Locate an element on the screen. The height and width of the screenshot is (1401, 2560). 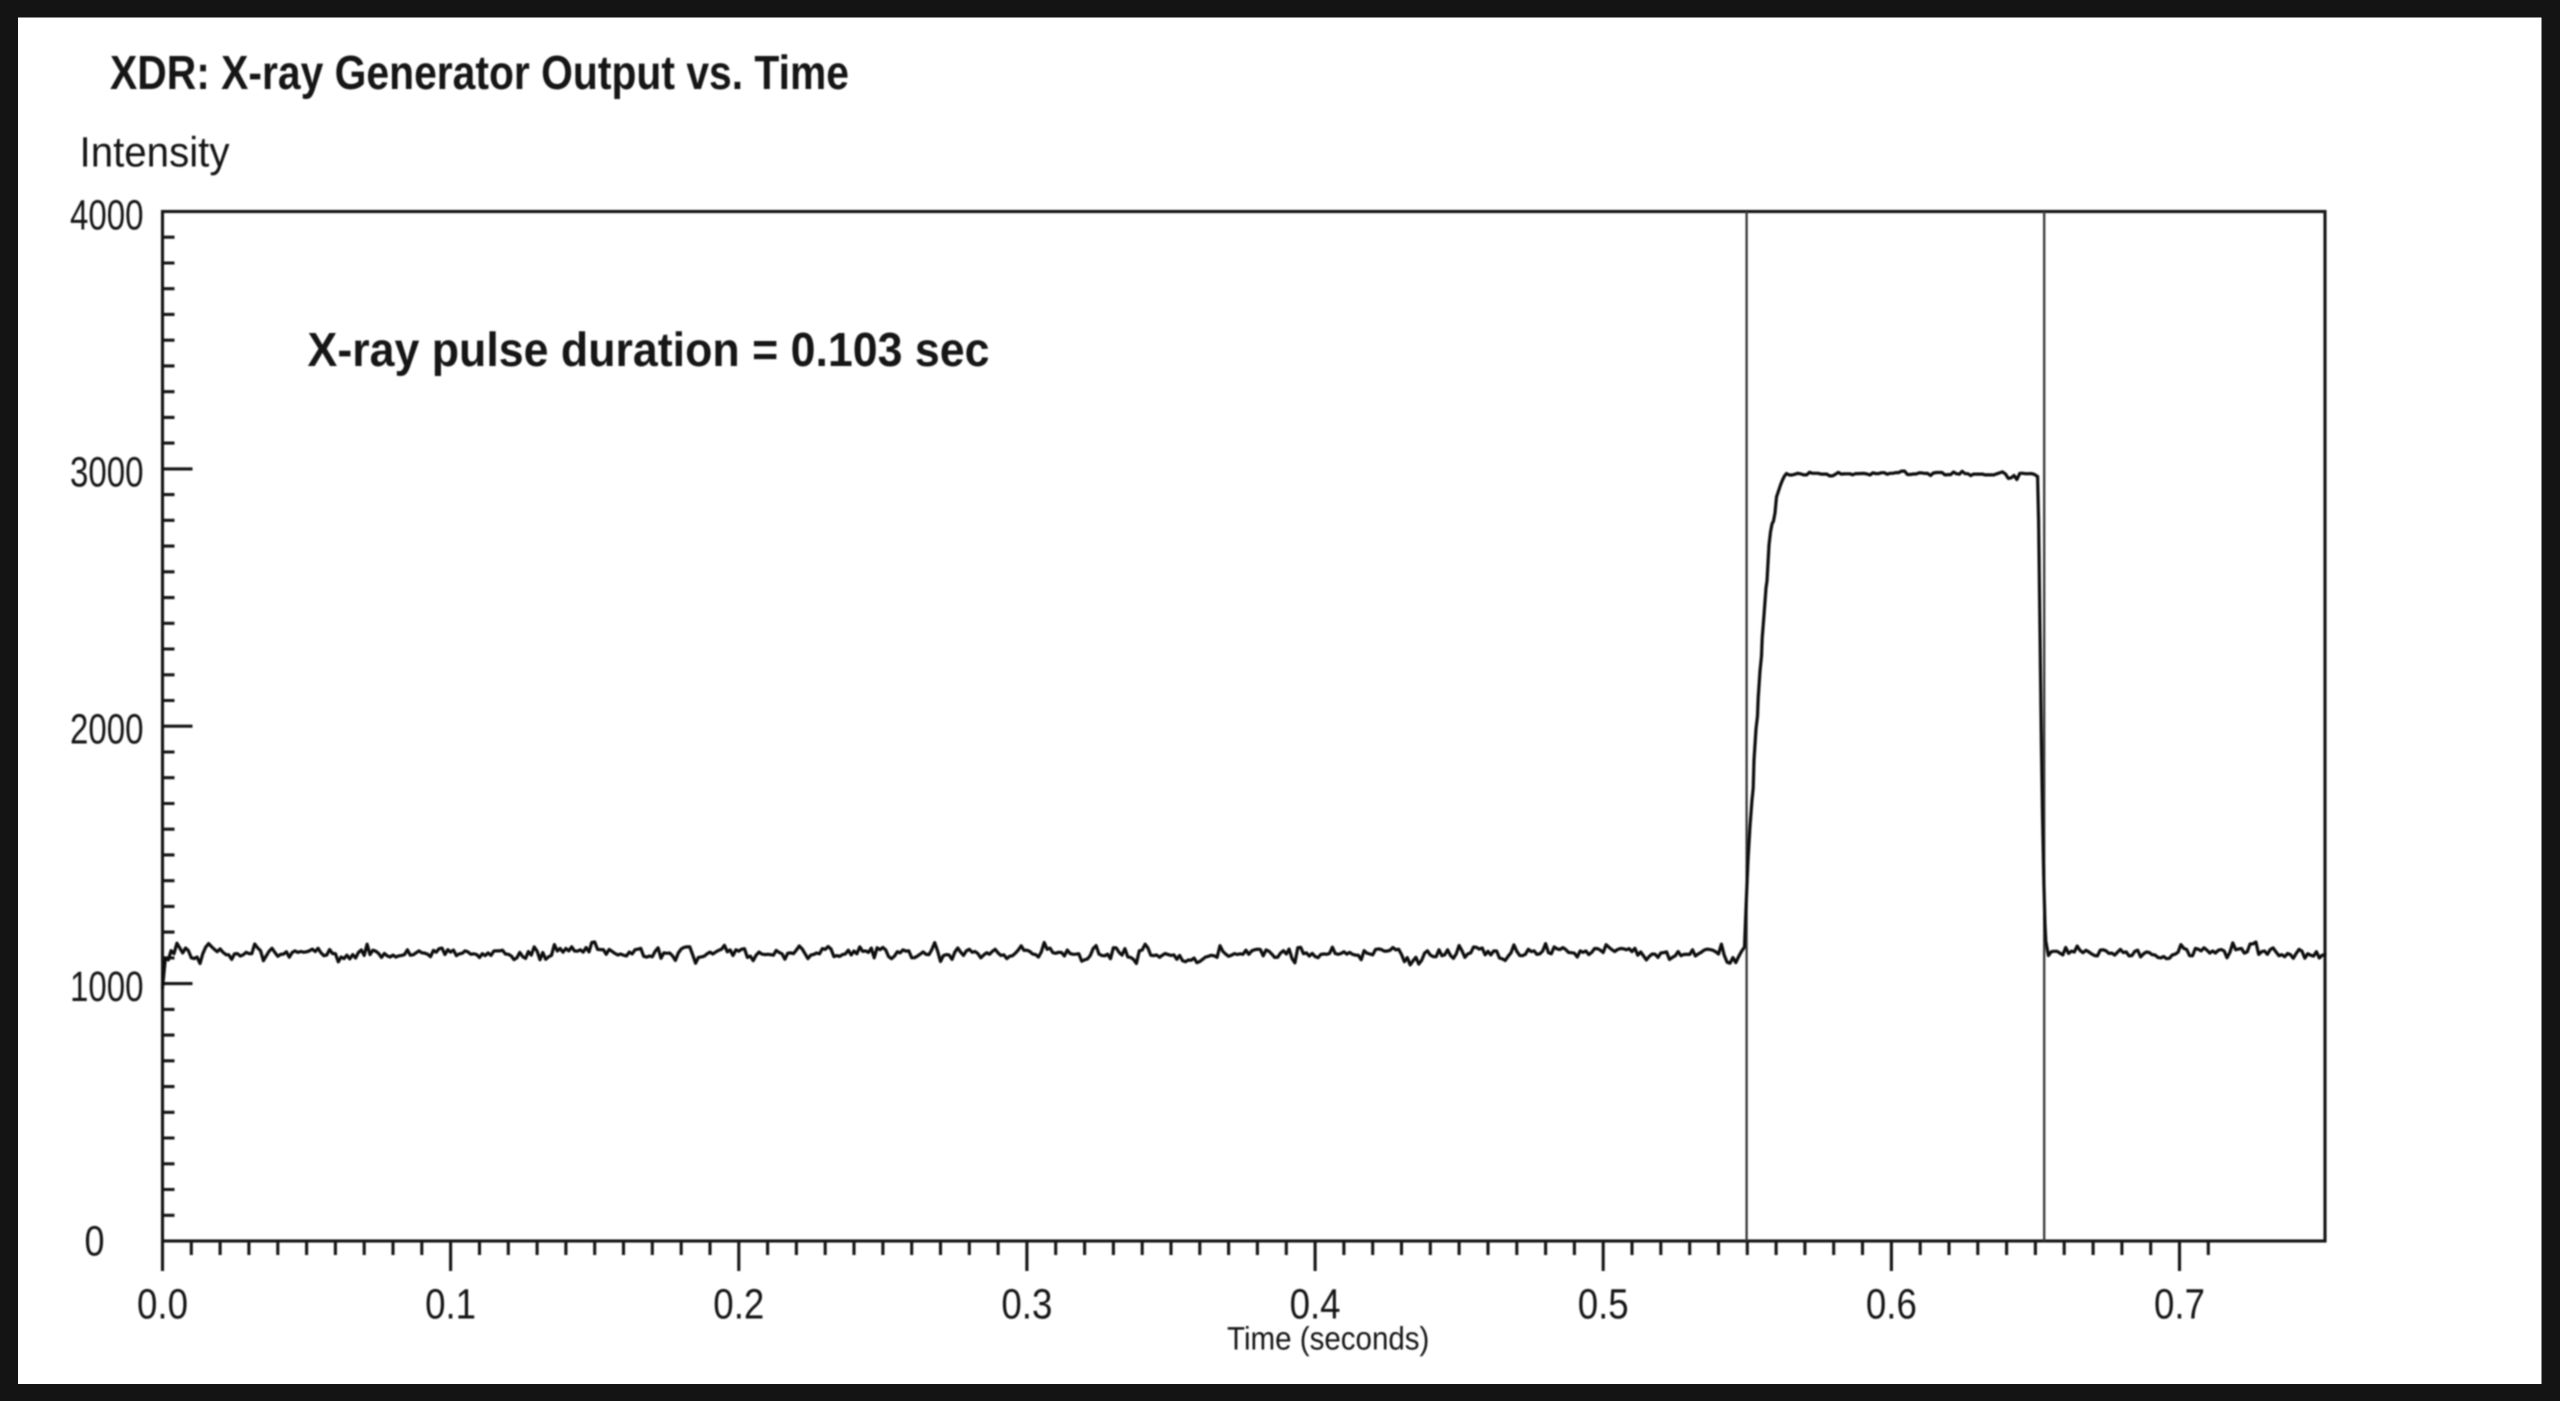
svg-text: 0.7 is located at coordinates (2179, 1305).